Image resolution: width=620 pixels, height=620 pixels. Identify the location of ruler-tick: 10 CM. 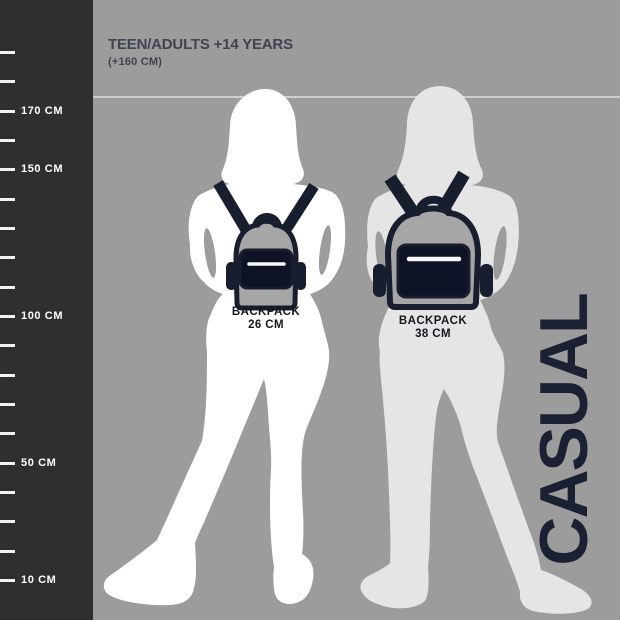
(46, 580).